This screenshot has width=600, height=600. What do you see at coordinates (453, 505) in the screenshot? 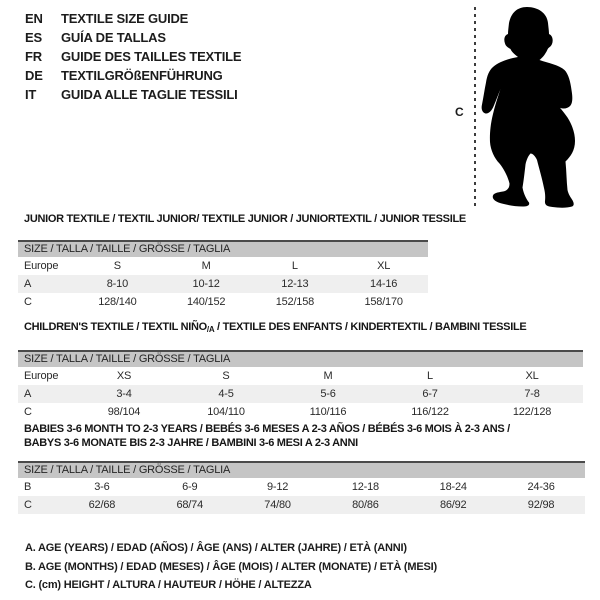
I see `height-cell: 86/92` at bounding box center [453, 505].